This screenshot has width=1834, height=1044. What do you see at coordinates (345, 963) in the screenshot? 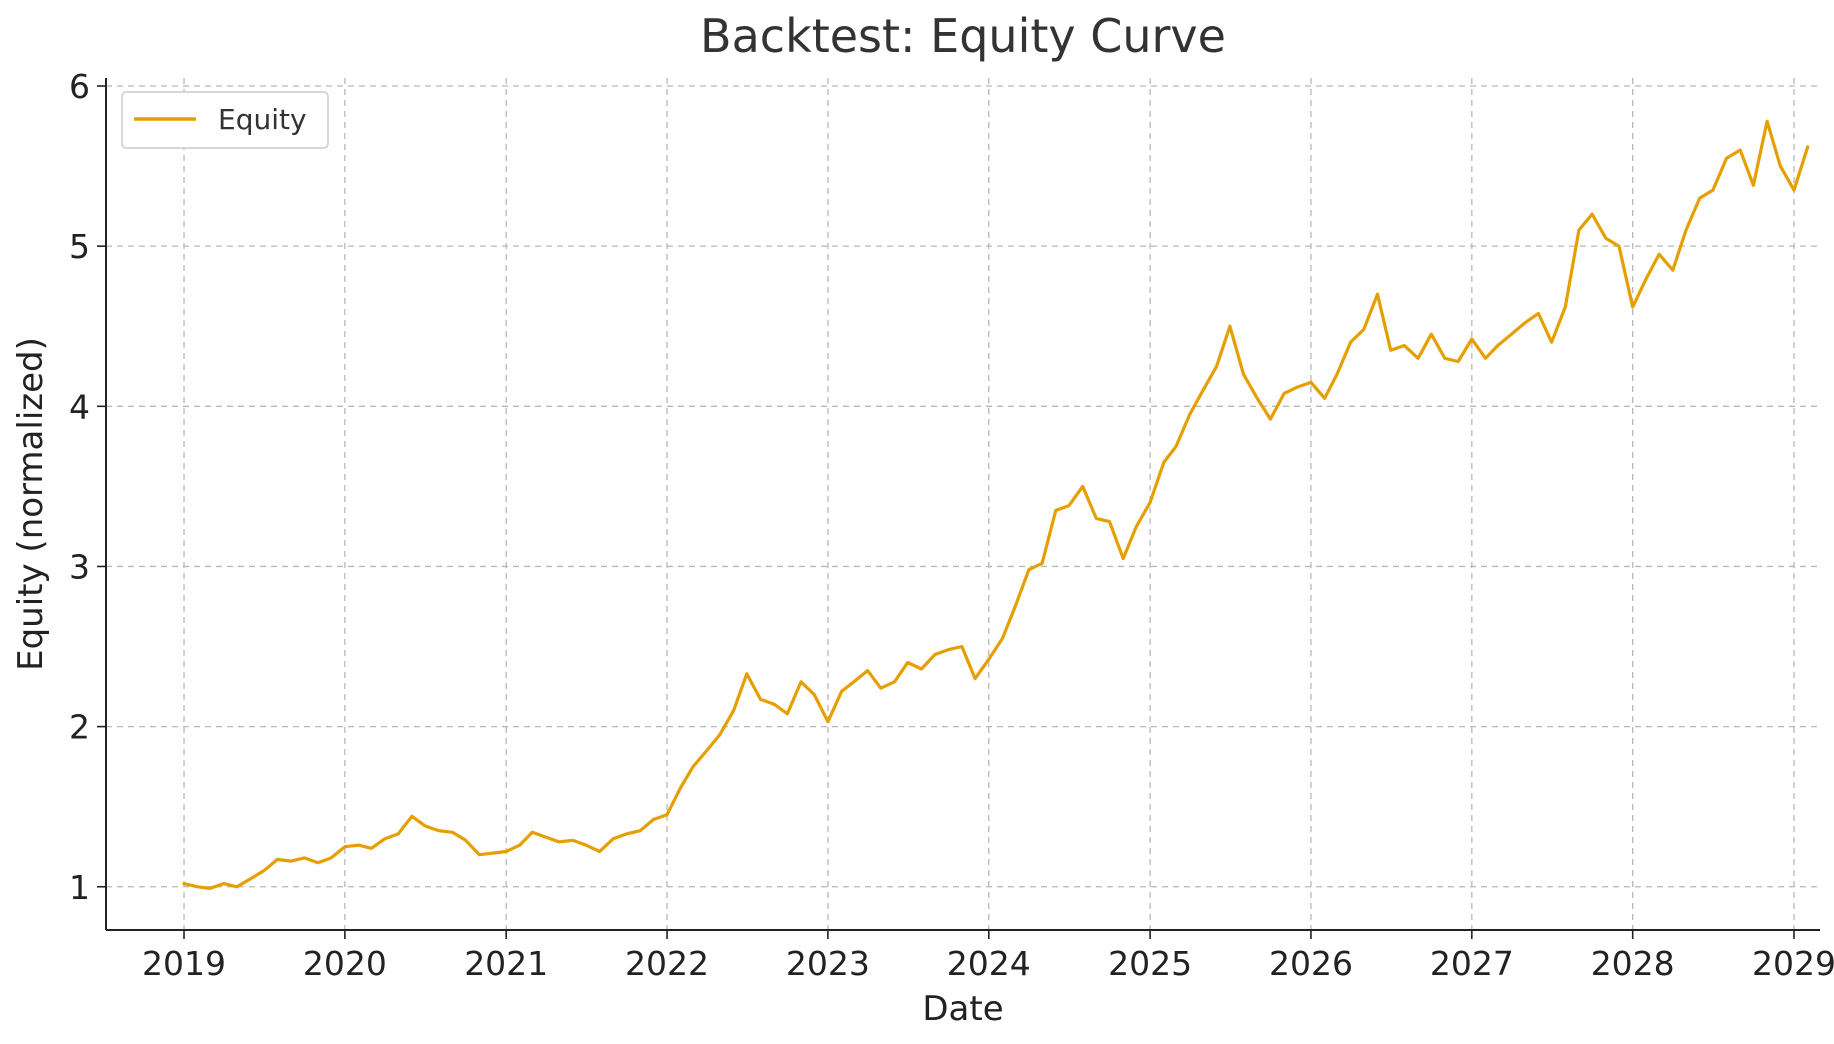
I see `x-tick-label: 2020` at bounding box center [345, 963].